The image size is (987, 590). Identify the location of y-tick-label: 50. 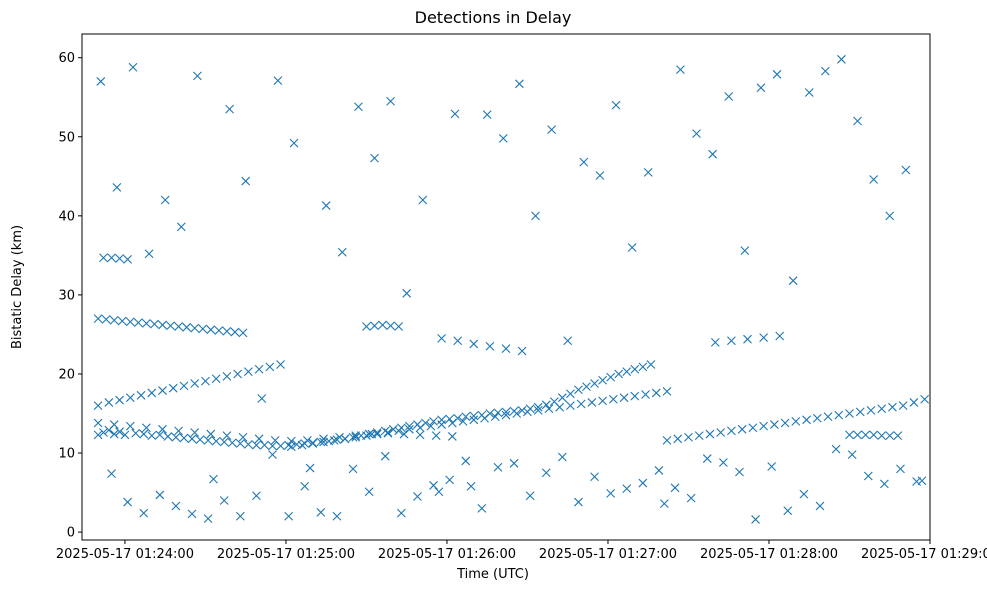
(66, 137).